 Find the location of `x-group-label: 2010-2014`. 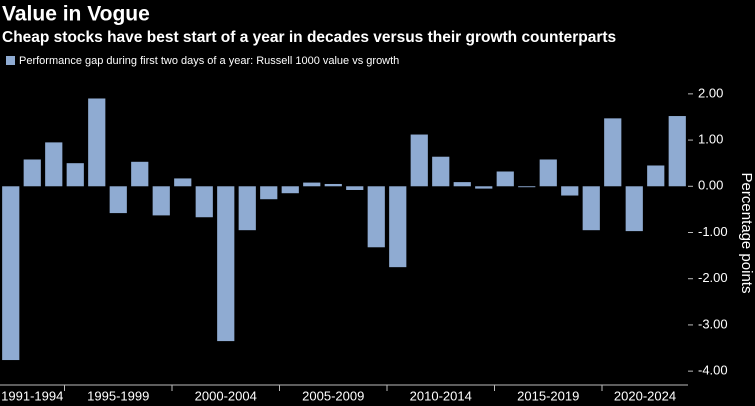

x-group-label: 2010-2014 is located at coordinates (441, 395).